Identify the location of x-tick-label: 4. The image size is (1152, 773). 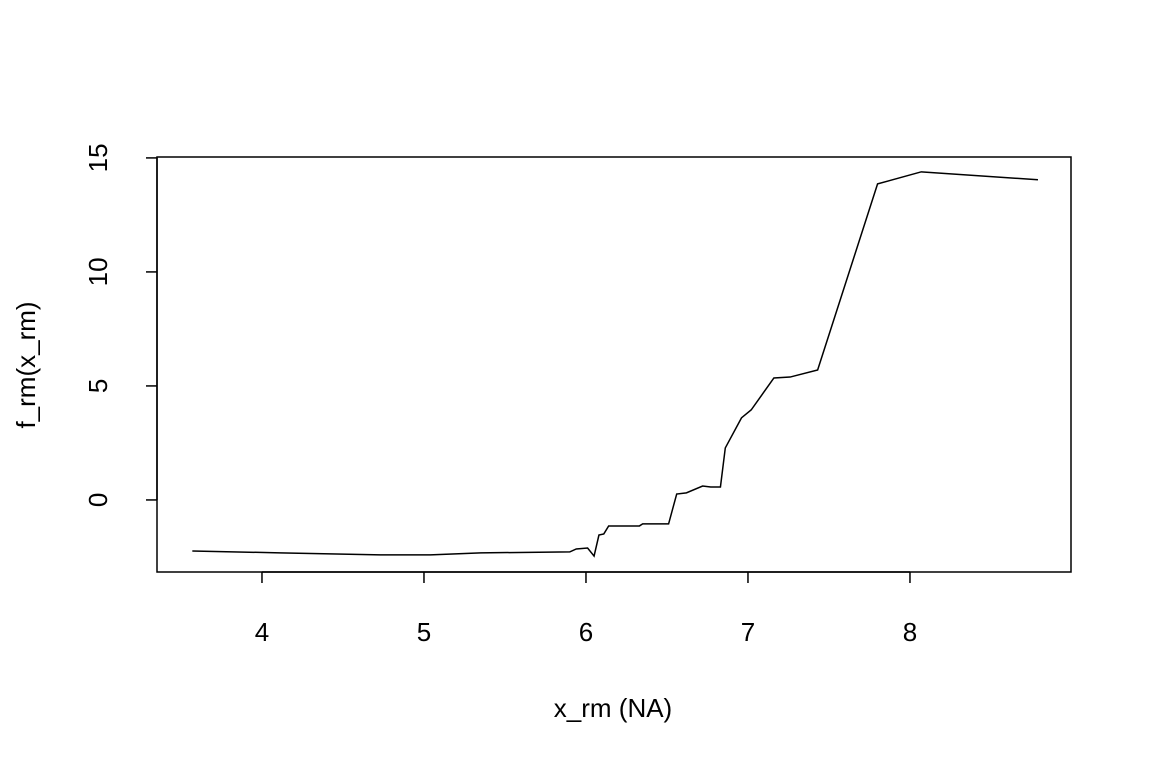
(262, 632).